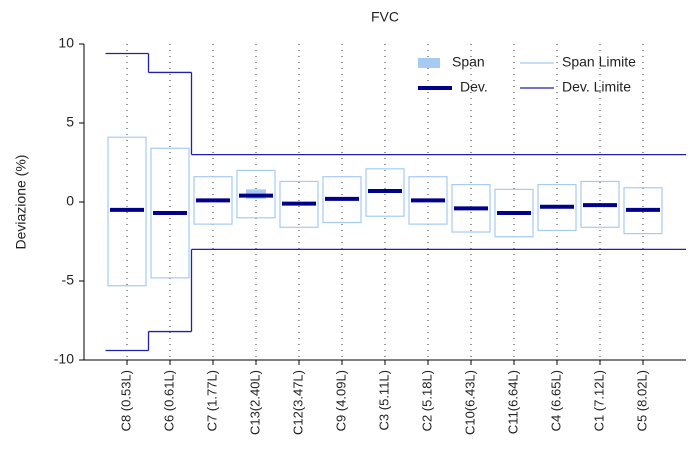  What do you see at coordinates (70, 201) in the screenshot?
I see `y-tick-label: 0` at bounding box center [70, 201].